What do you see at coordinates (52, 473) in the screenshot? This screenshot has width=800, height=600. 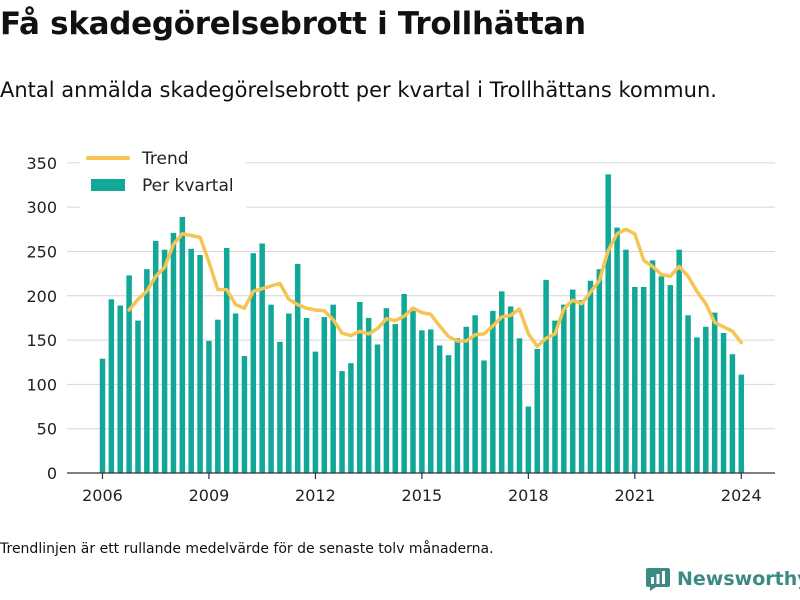 I see `y-tick-label-0: 0` at bounding box center [52, 473].